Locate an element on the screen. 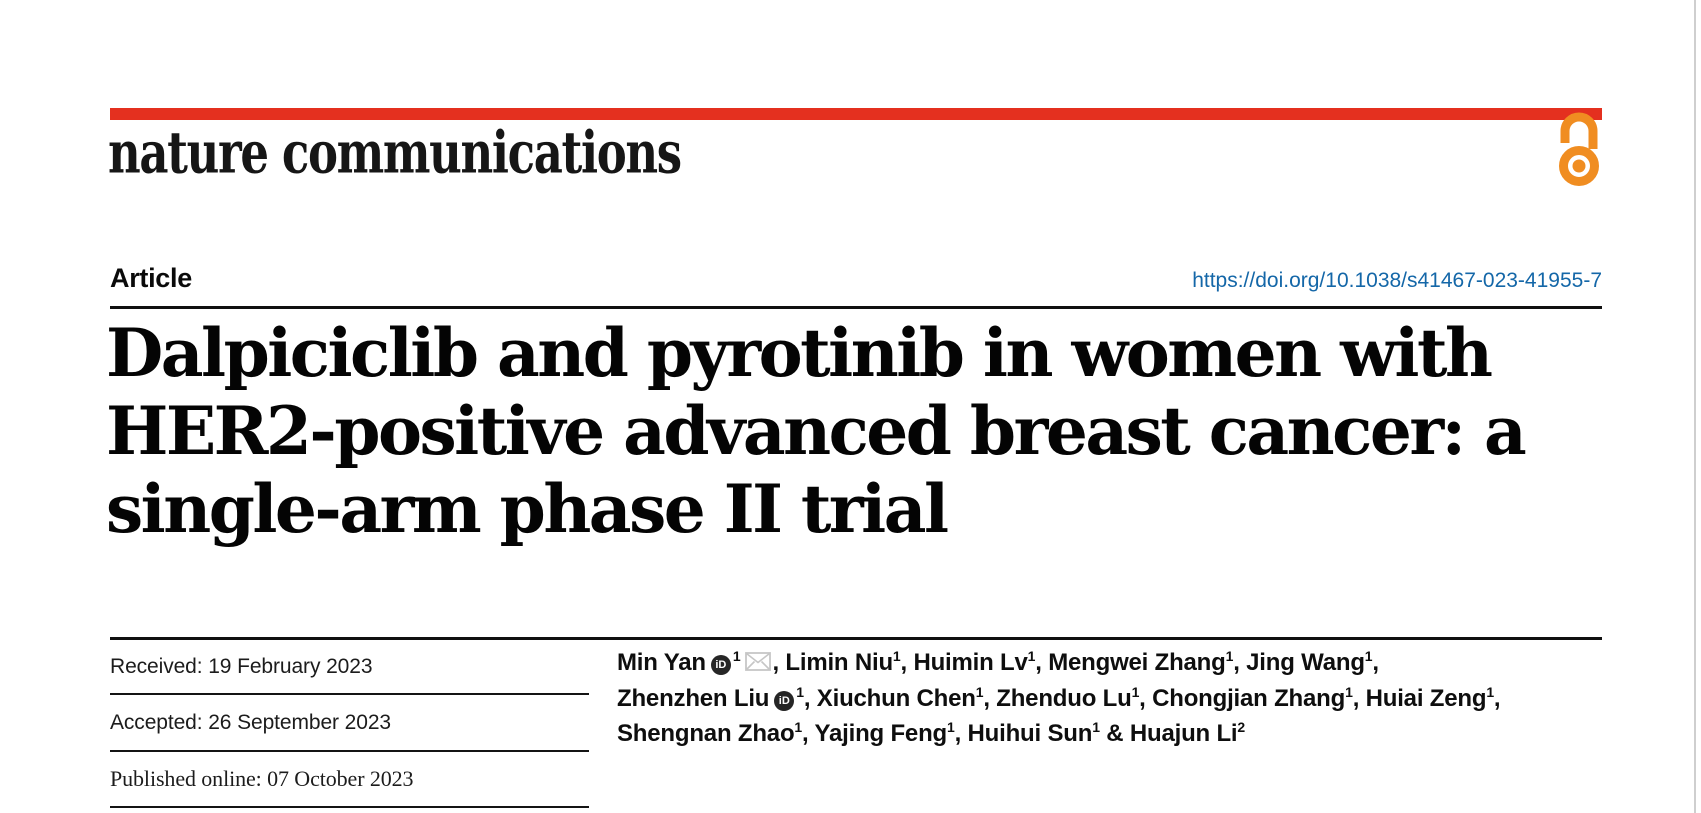 The height and width of the screenshot is (813, 1701). author-name: Huiai Zeng is located at coordinates (1426, 698).